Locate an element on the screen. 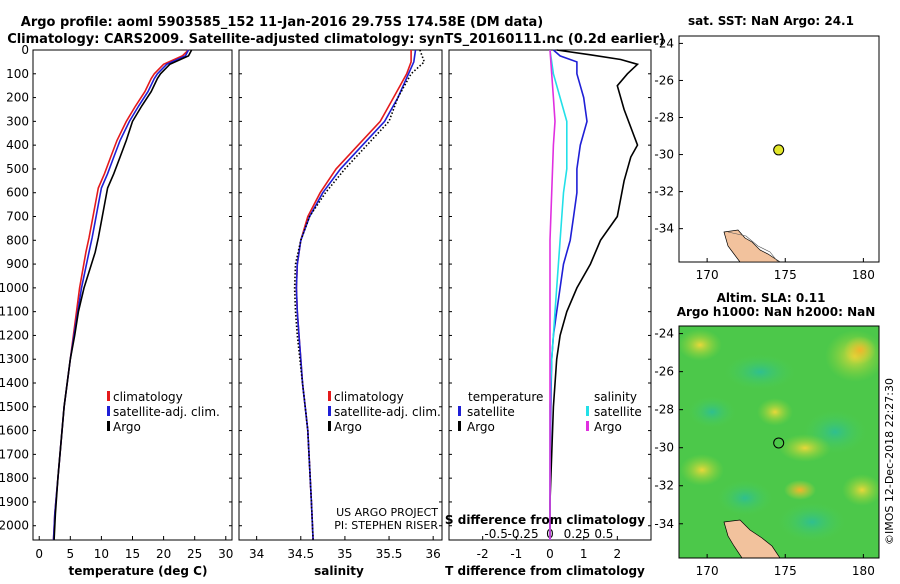 The width and height of the screenshot is (900, 584). salinity-legend: climatology satellite-adj. clim. Argo is located at coordinates (384, 412).